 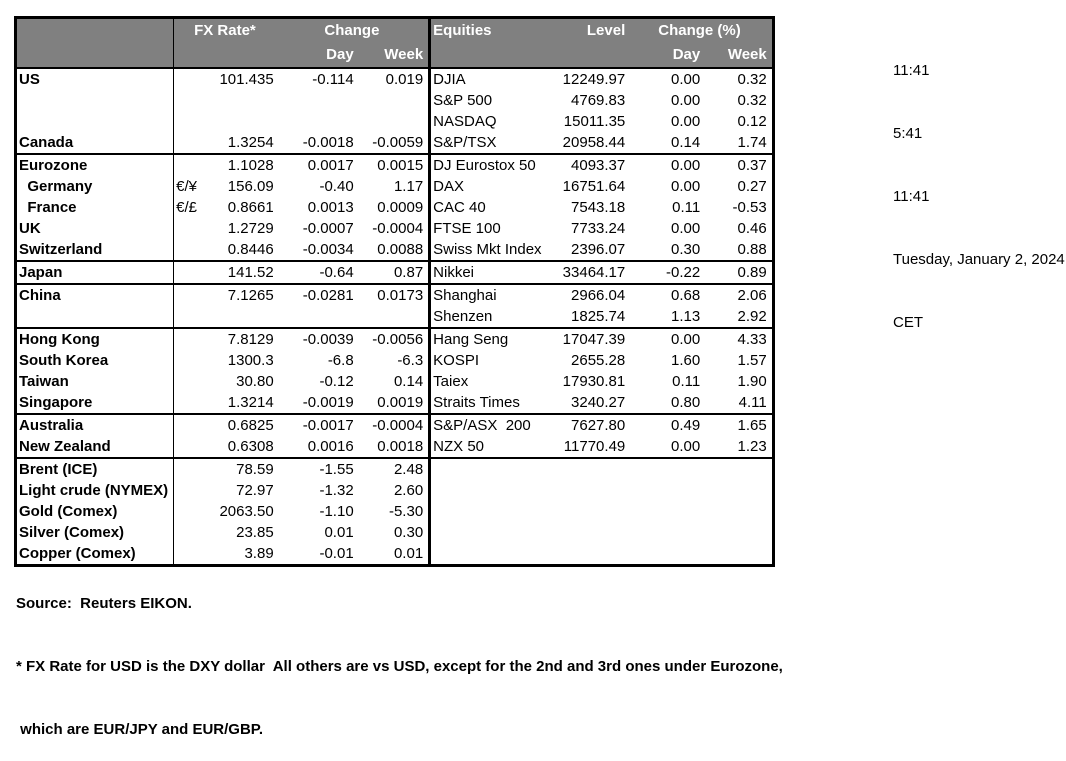 I want to click on fx-name-cell: Brent (ICE), so click(x=95, y=468).